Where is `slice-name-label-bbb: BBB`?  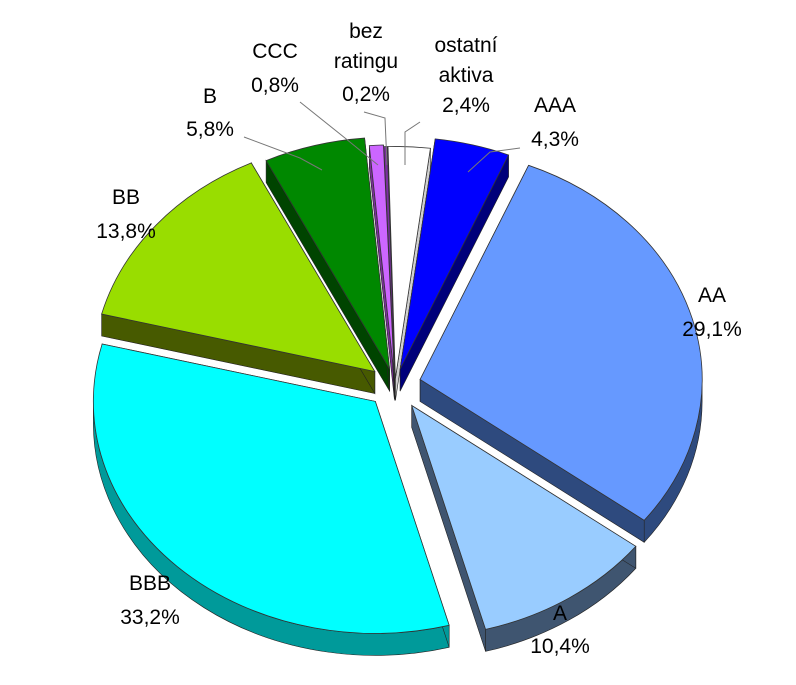 slice-name-label-bbb: BBB is located at coordinates (150, 583).